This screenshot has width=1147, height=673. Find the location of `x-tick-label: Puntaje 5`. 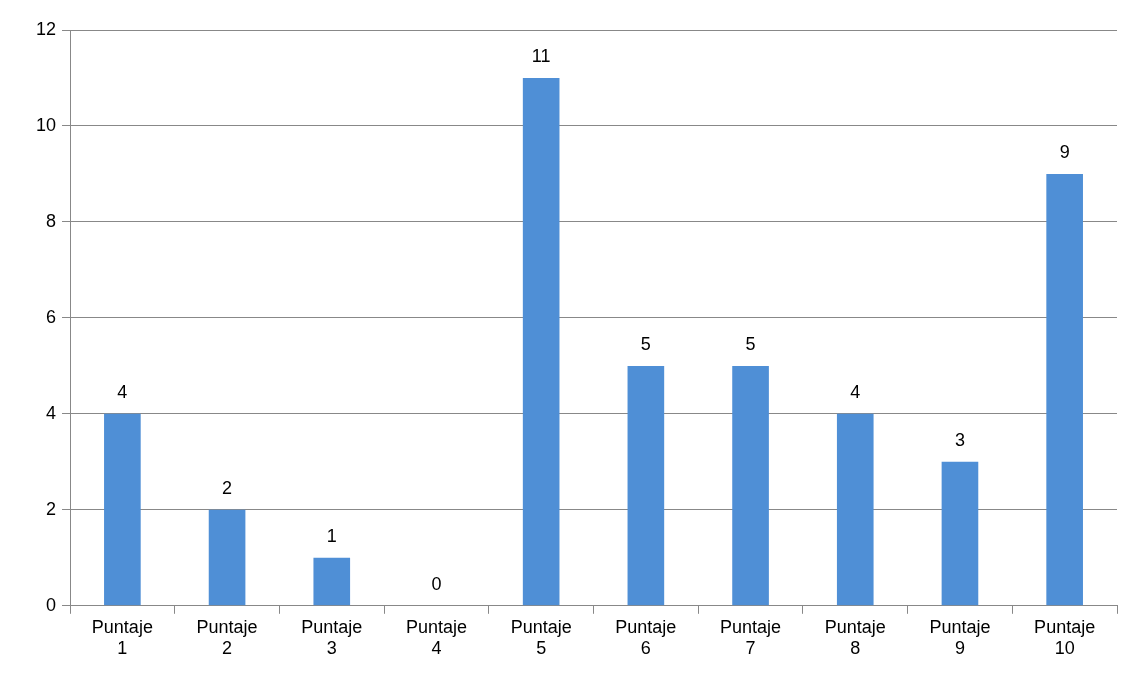

x-tick-label: Puntaje 5 is located at coordinates (541, 637).